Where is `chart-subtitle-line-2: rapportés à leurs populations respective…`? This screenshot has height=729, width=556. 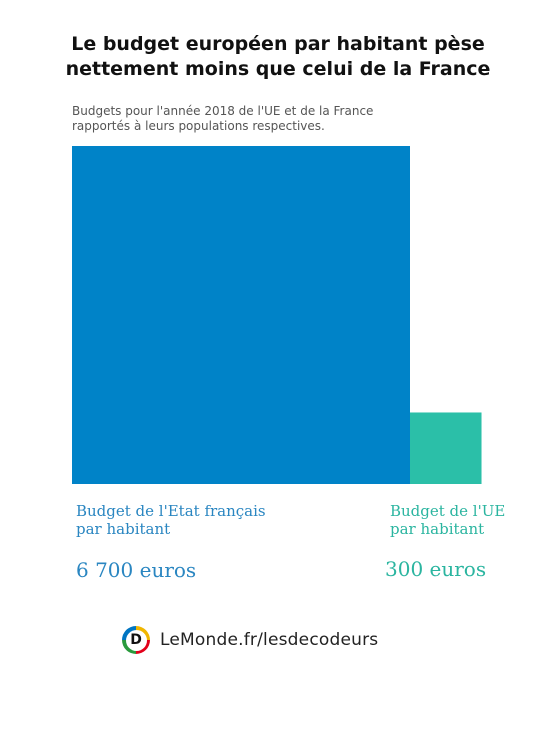 chart-subtitle-line-2: rapportés à leurs populations respective… is located at coordinates (198, 126).